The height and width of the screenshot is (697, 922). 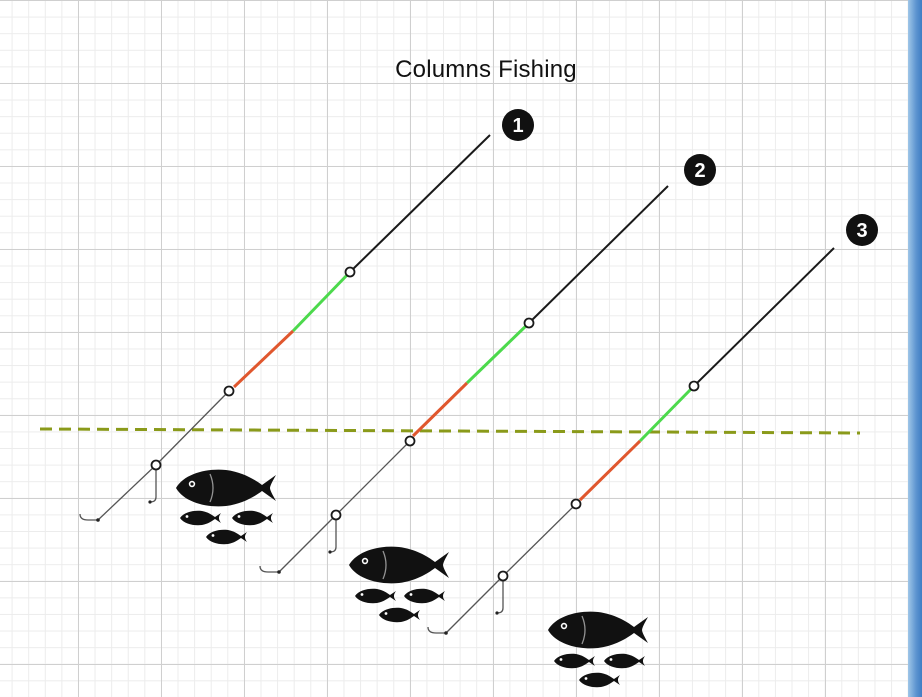 I want to click on badge-1: 1, so click(x=518, y=125).